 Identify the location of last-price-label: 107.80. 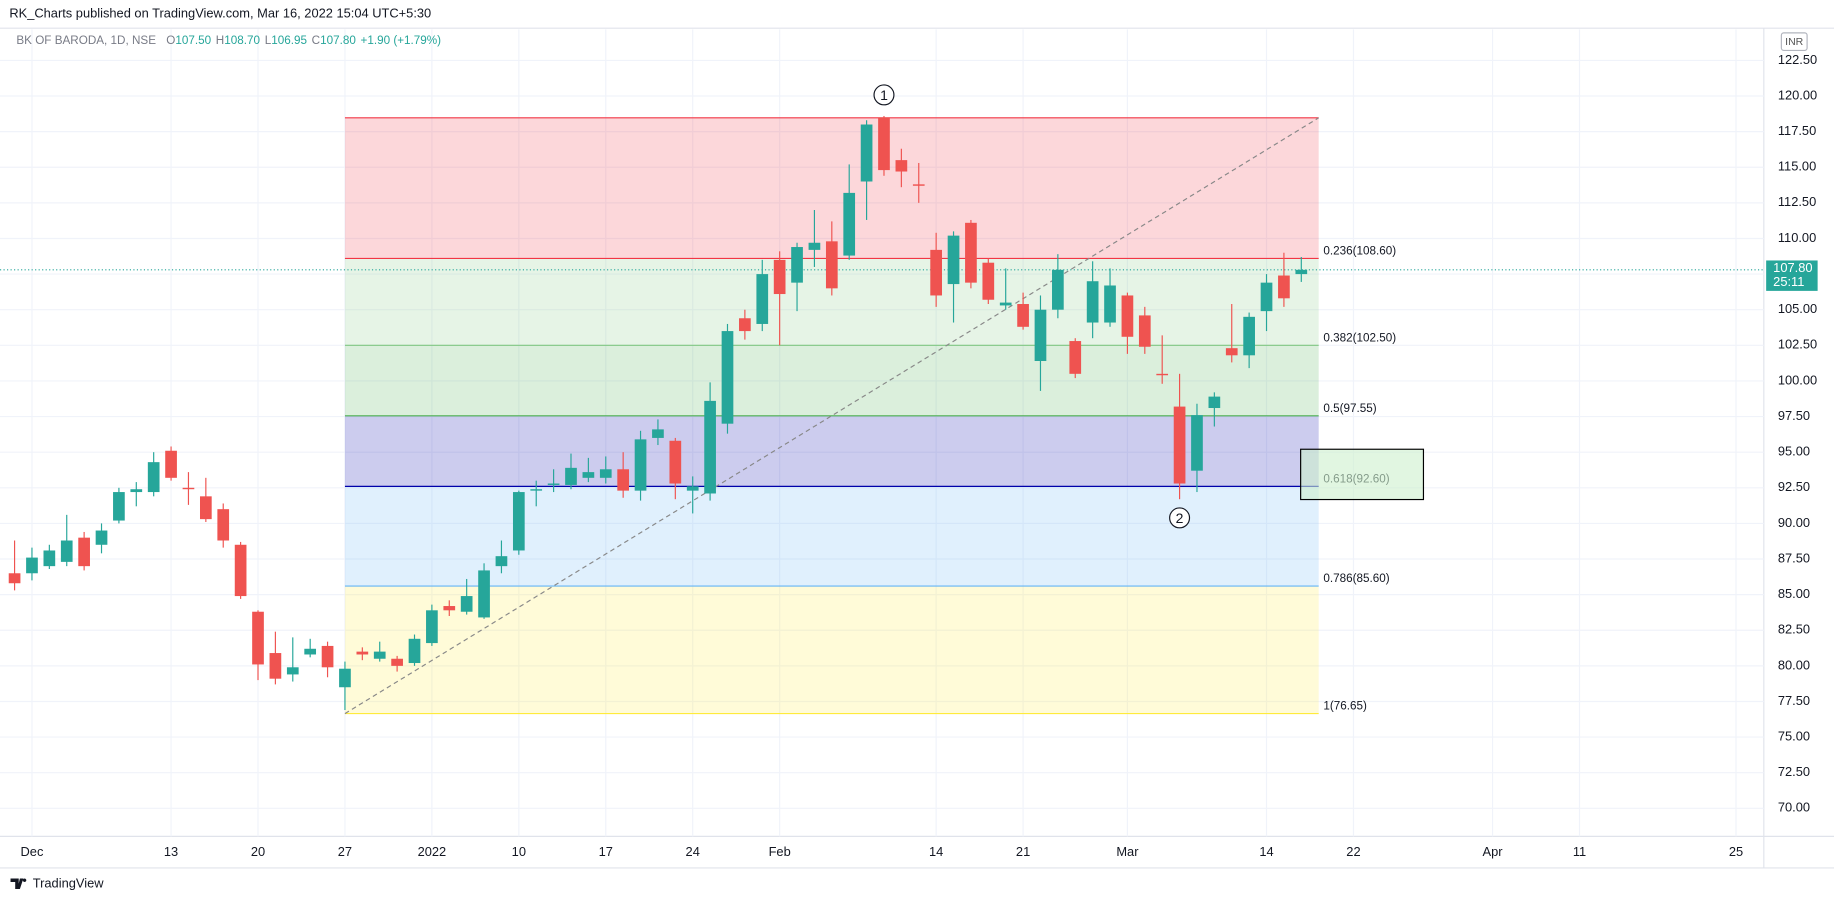
(1792, 267).